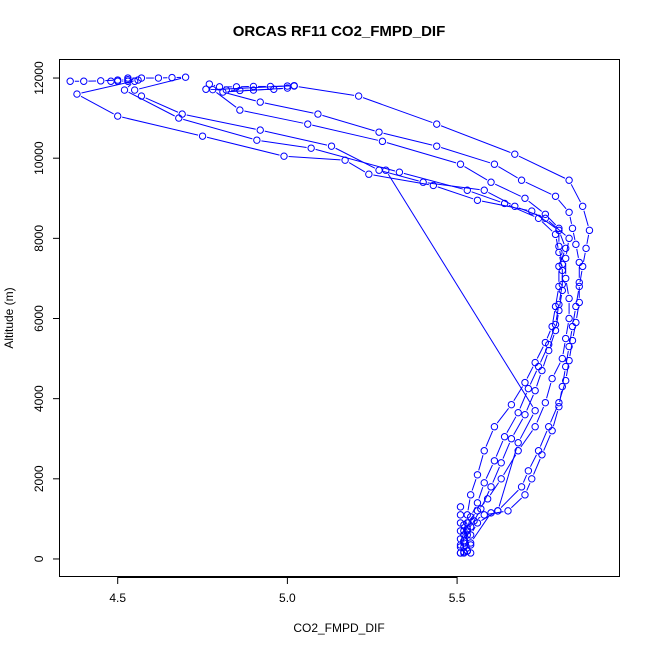 The width and height of the screenshot is (650, 650). I want to click on y-tick-label: 8000, so click(39, 238).